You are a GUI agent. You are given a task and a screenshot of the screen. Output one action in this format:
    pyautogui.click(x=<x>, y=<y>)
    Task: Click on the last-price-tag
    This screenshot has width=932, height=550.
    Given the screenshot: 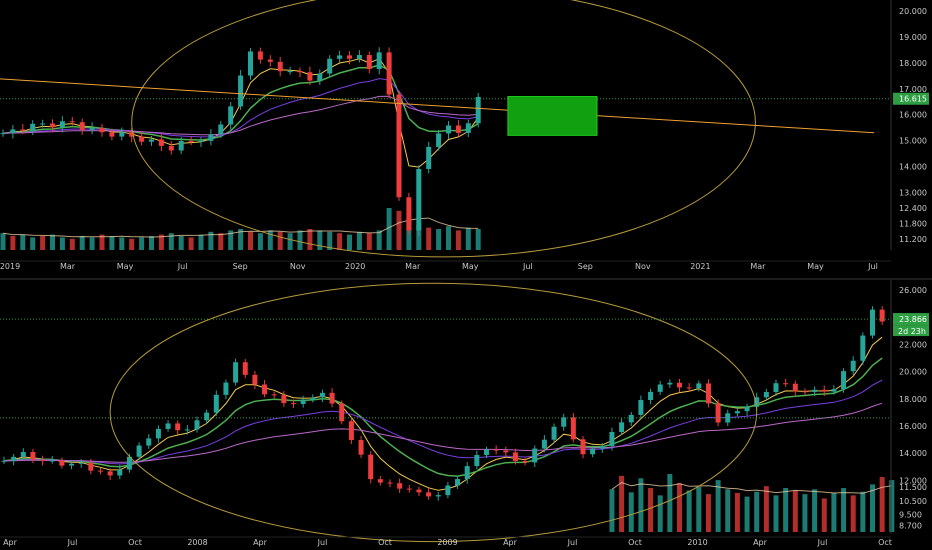 What is the action you would take?
    pyautogui.click(x=911, y=319)
    